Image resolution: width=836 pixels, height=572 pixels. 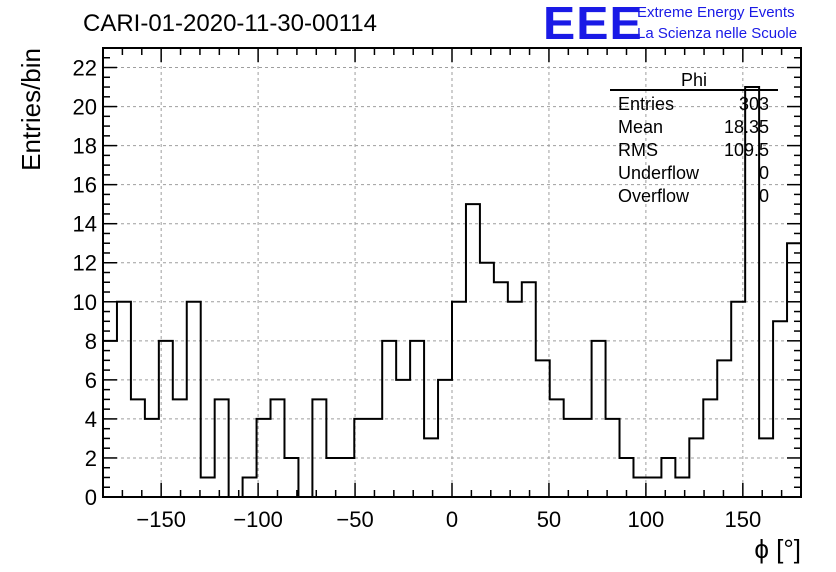 I want to click on y-tick-label: 4, so click(x=91, y=419).